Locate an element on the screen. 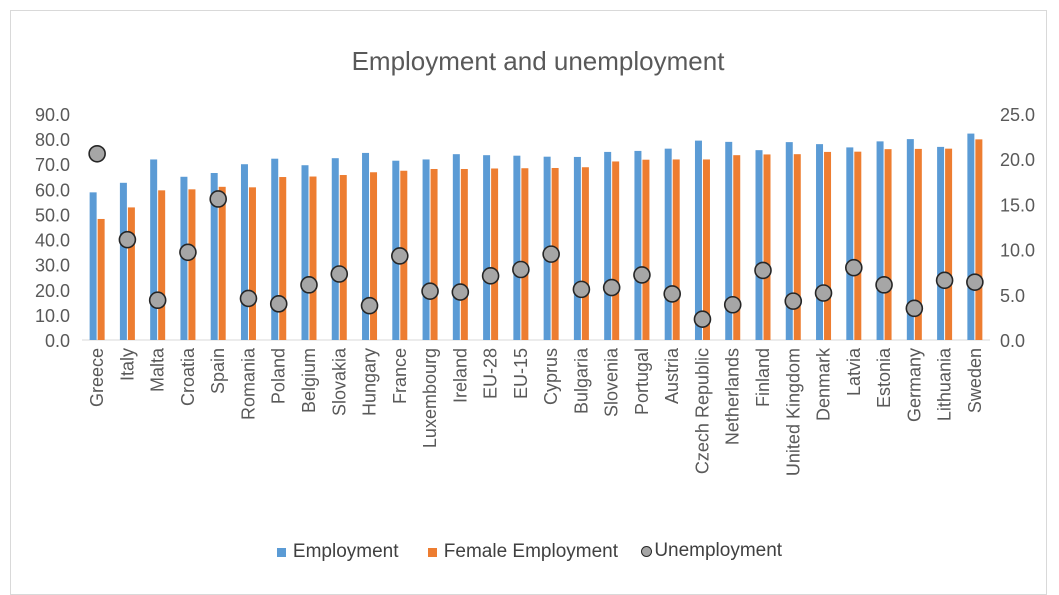 The height and width of the screenshot is (595, 1059). y-left-tick-label: 0.0 is located at coordinates (57, 341).